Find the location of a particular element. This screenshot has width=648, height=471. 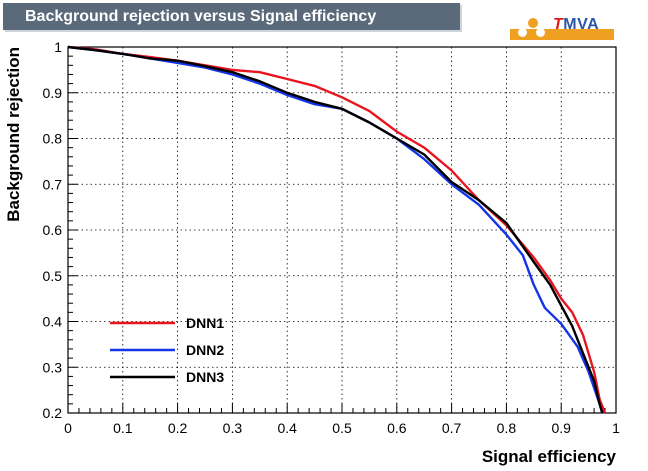

legend-label-dnn1: DNN1 is located at coordinates (205, 323).